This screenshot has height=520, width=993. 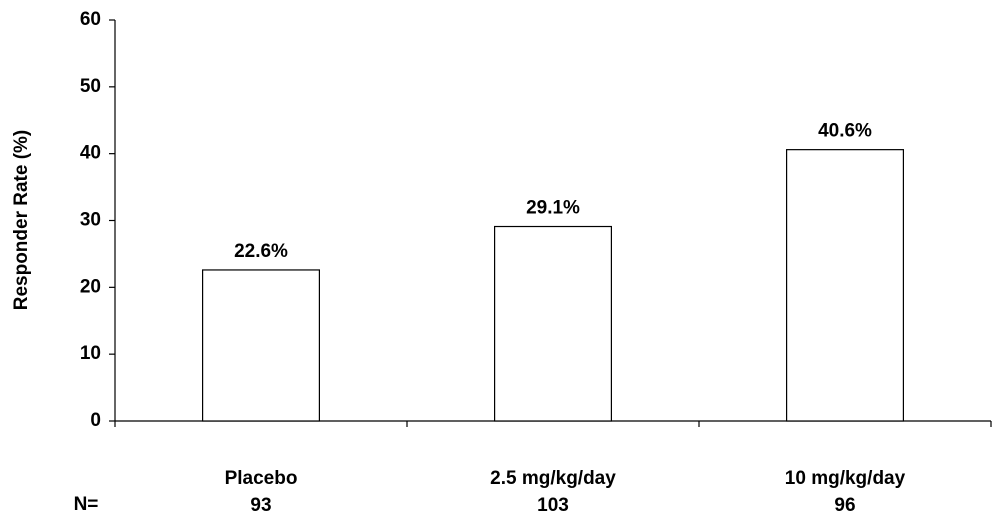 What do you see at coordinates (90, 86) in the screenshot?
I see `y-tick-label: 50` at bounding box center [90, 86].